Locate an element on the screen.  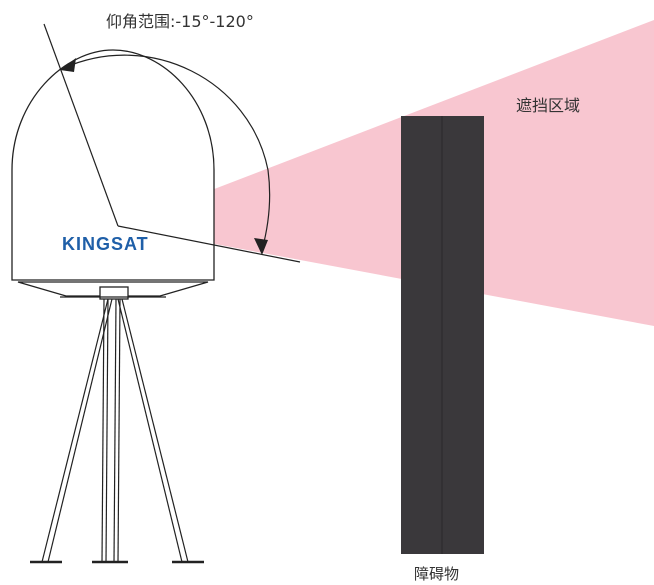
obstacle-label: 障碍物 is located at coordinates (437, 574).